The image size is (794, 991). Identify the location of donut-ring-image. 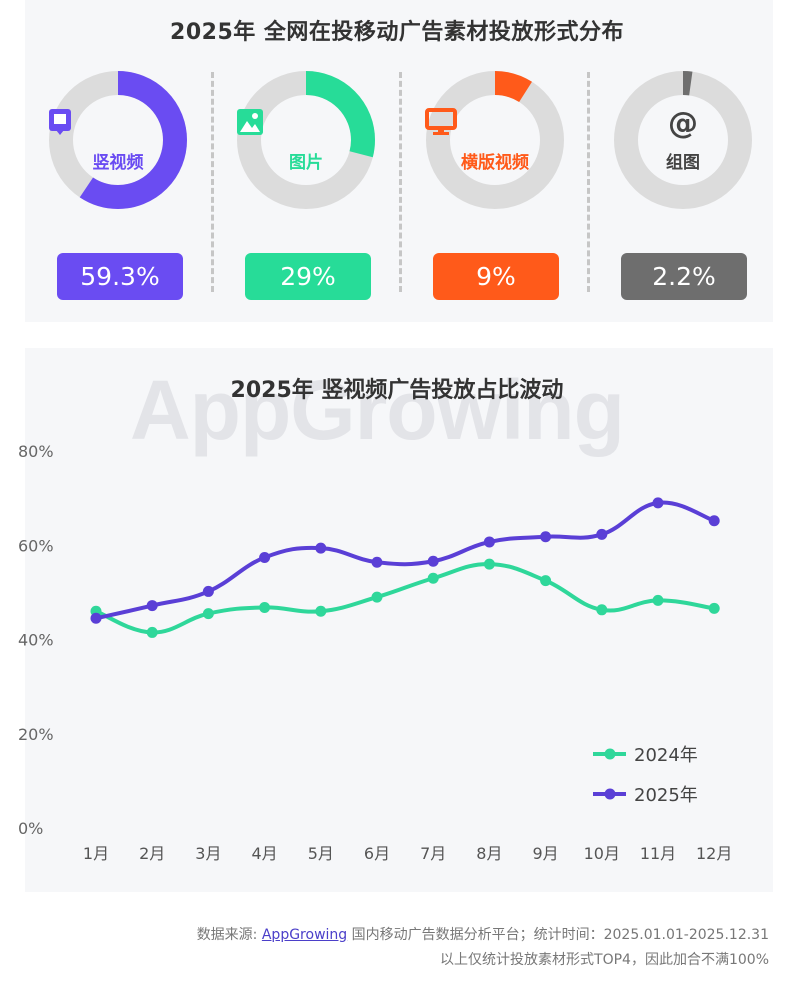
(306, 140).